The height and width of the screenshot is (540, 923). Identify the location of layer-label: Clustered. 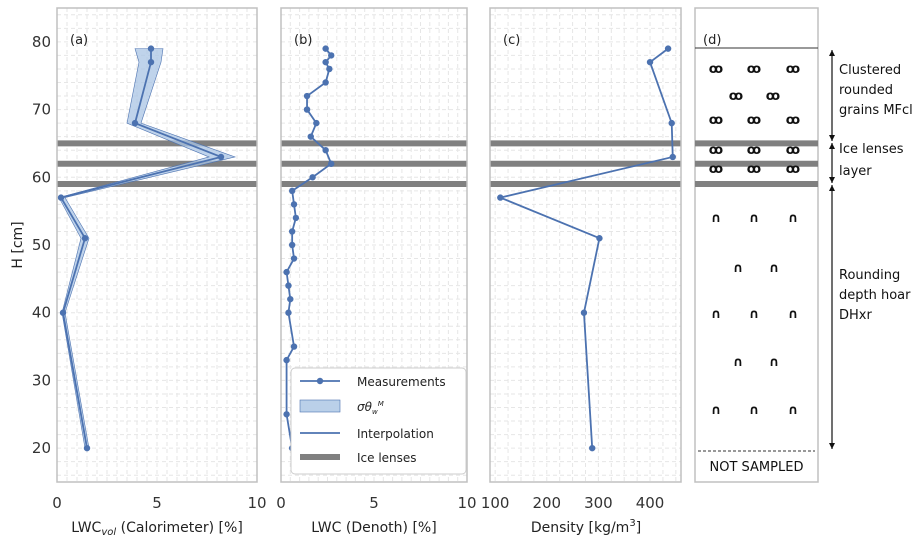
(870, 70).